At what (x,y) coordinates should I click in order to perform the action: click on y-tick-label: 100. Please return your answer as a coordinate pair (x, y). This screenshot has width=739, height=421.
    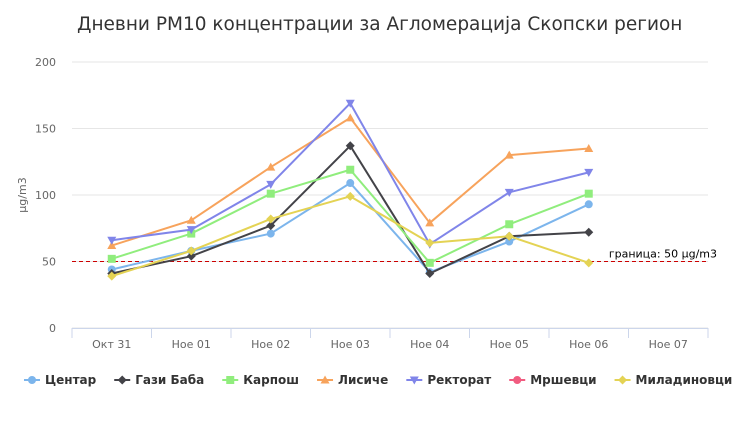
    Looking at the image, I should click on (45, 195).